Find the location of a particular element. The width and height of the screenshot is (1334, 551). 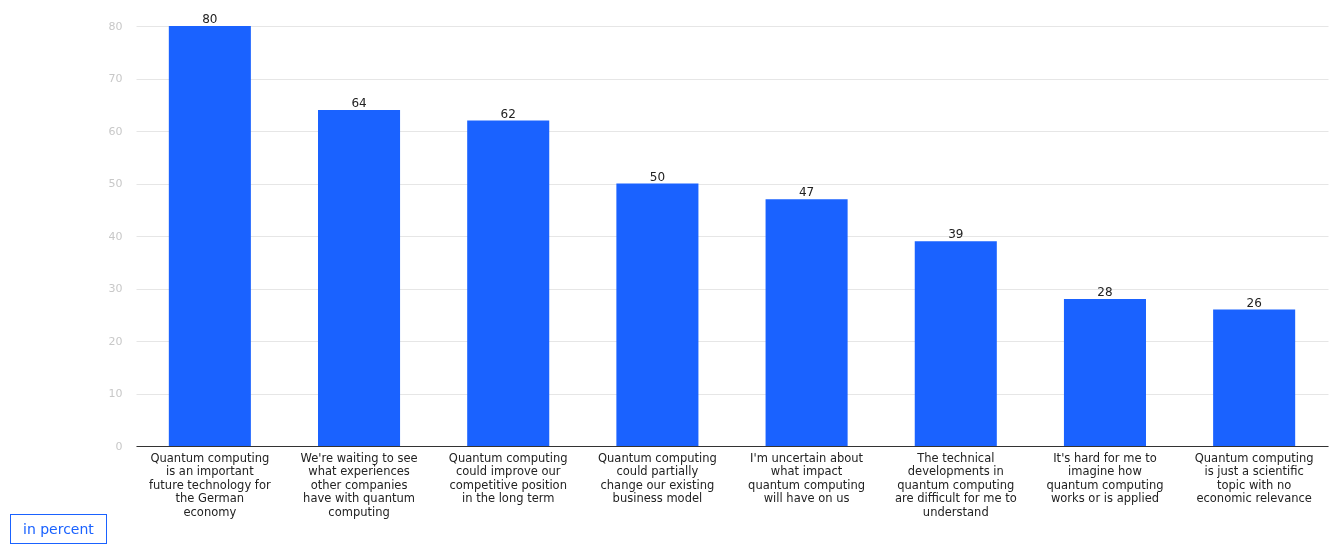

data-label: 50 is located at coordinates (657, 176).